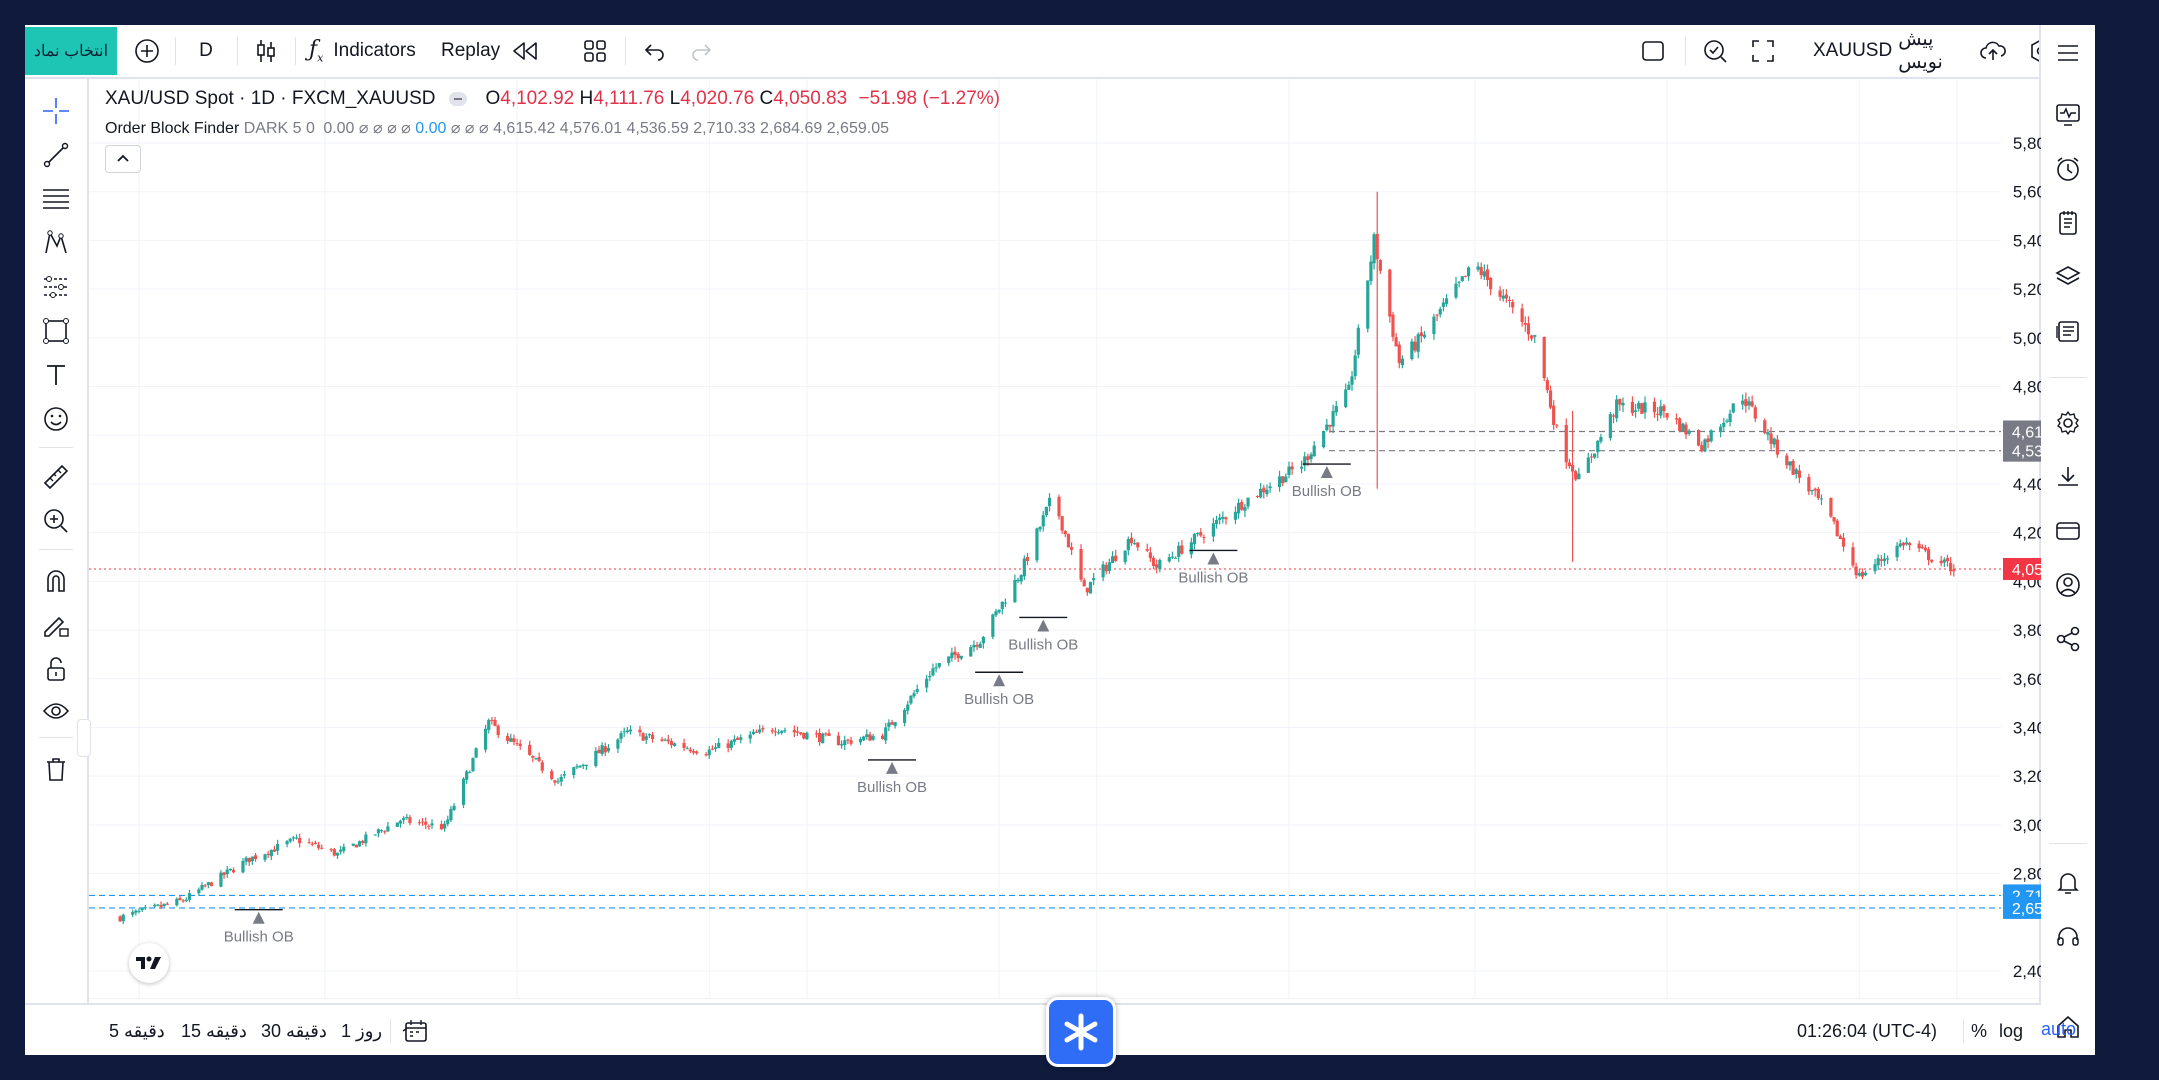 Image resolution: width=2159 pixels, height=1080 pixels. Describe the element at coordinates (1979, 1030) in the screenshot. I see `percent-toggle: %` at that location.